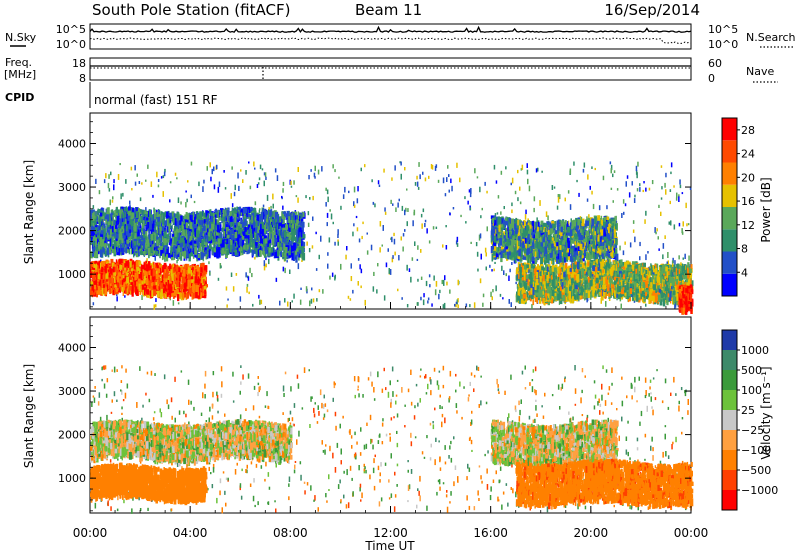 The width and height of the screenshot is (800, 554). I want to click on noise-left-tick-top: 10^5, so click(71, 29).